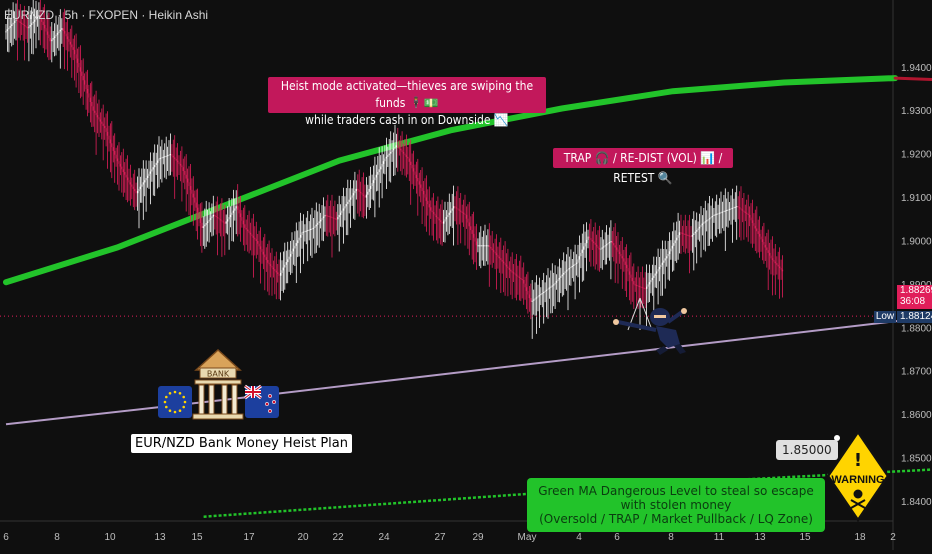 This screenshot has width=932, height=554. Describe the element at coordinates (241, 443) in the screenshot. I see `heist-plan-label: EUR/NZD Bank Money Heist Plan` at that location.